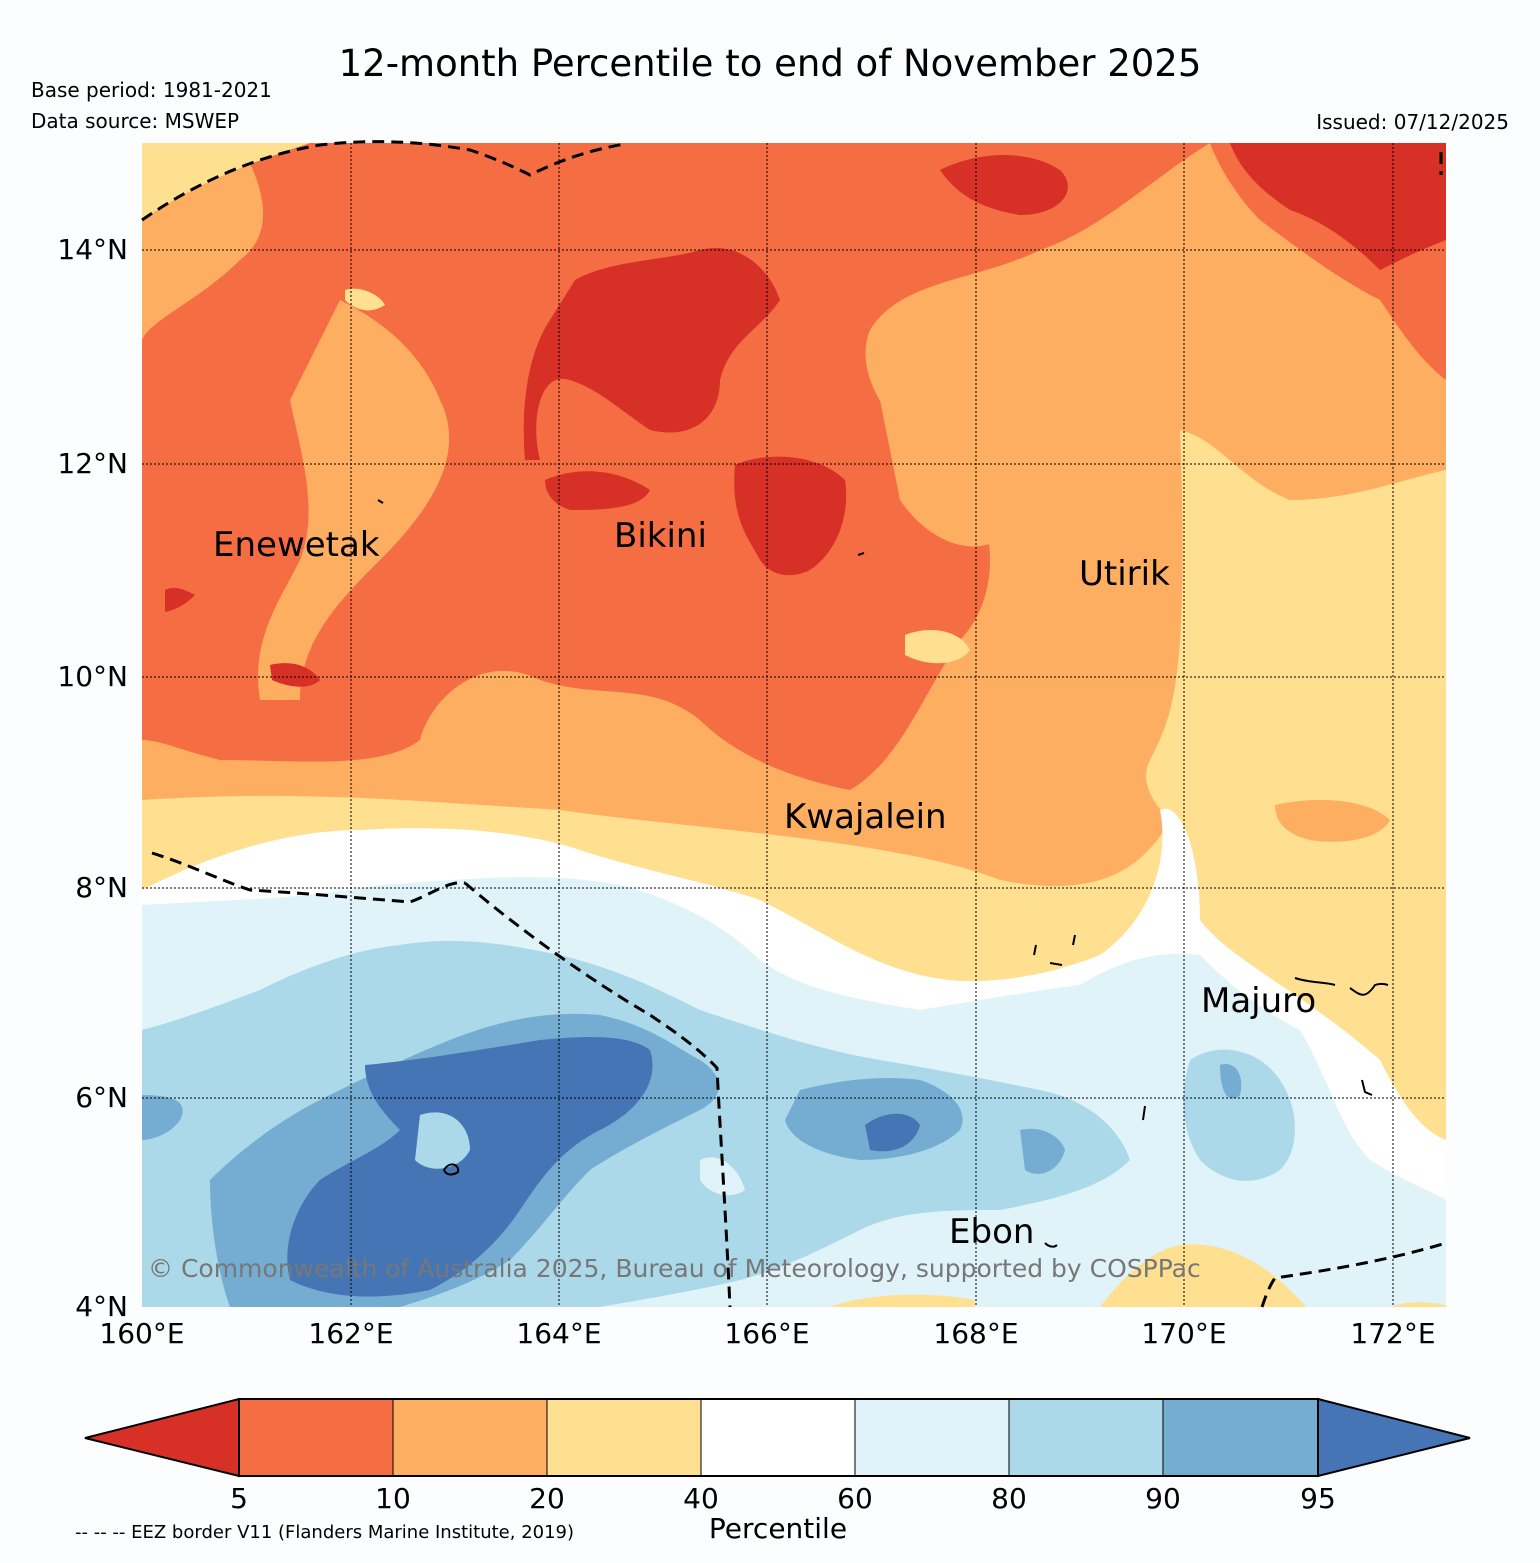 The height and width of the screenshot is (1563, 1540). Describe the element at coordinates (1318, 1498) in the screenshot. I see `colorbar-tick-95: 95` at that location.